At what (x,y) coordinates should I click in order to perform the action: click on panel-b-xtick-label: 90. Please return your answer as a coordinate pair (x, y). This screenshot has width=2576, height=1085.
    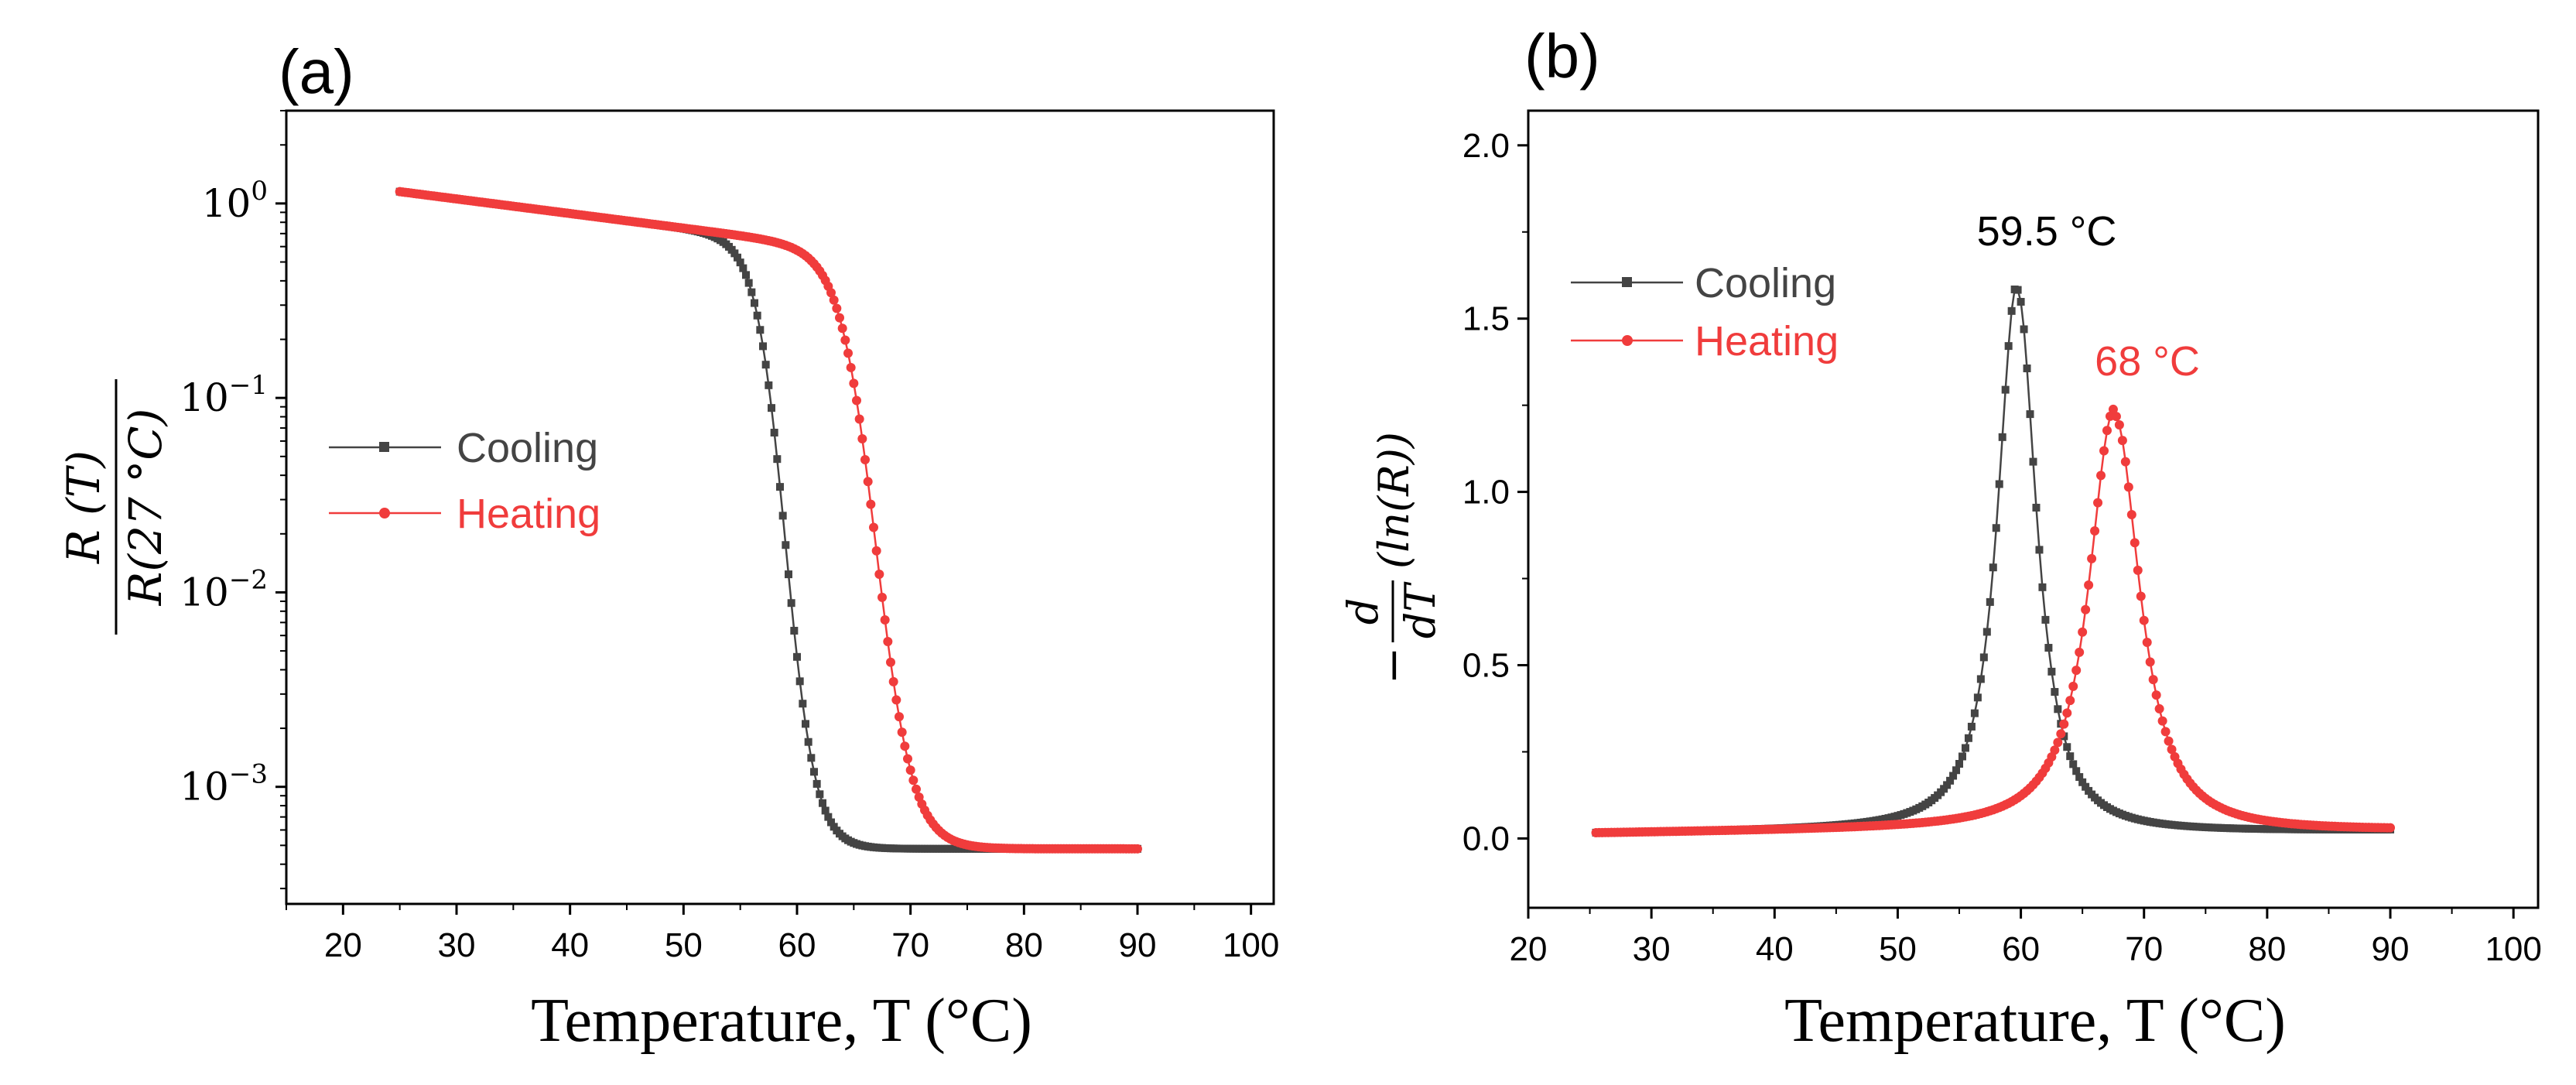
    Looking at the image, I should click on (2391, 949).